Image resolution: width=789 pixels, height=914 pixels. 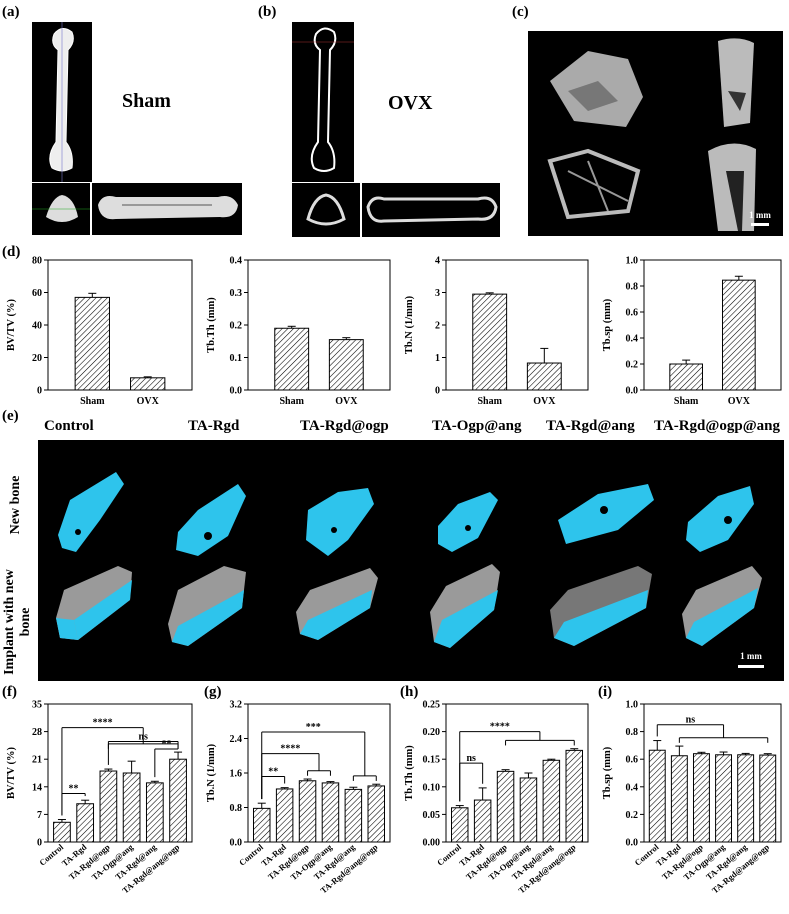 What do you see at coordinates (410, 103) in the screenshot?
I see `panel-b-caption: OVX` at bounding box center [410, 103].